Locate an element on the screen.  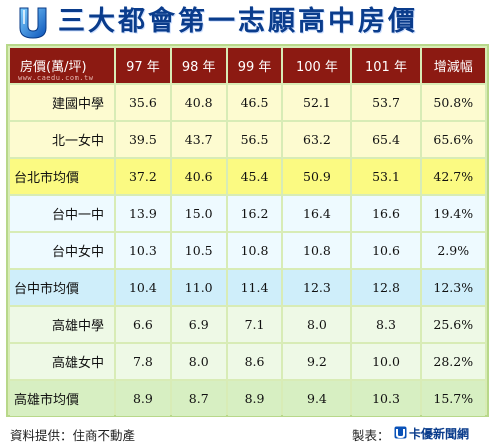
value-cell: 16.4 is located at coordinates (317, 213).